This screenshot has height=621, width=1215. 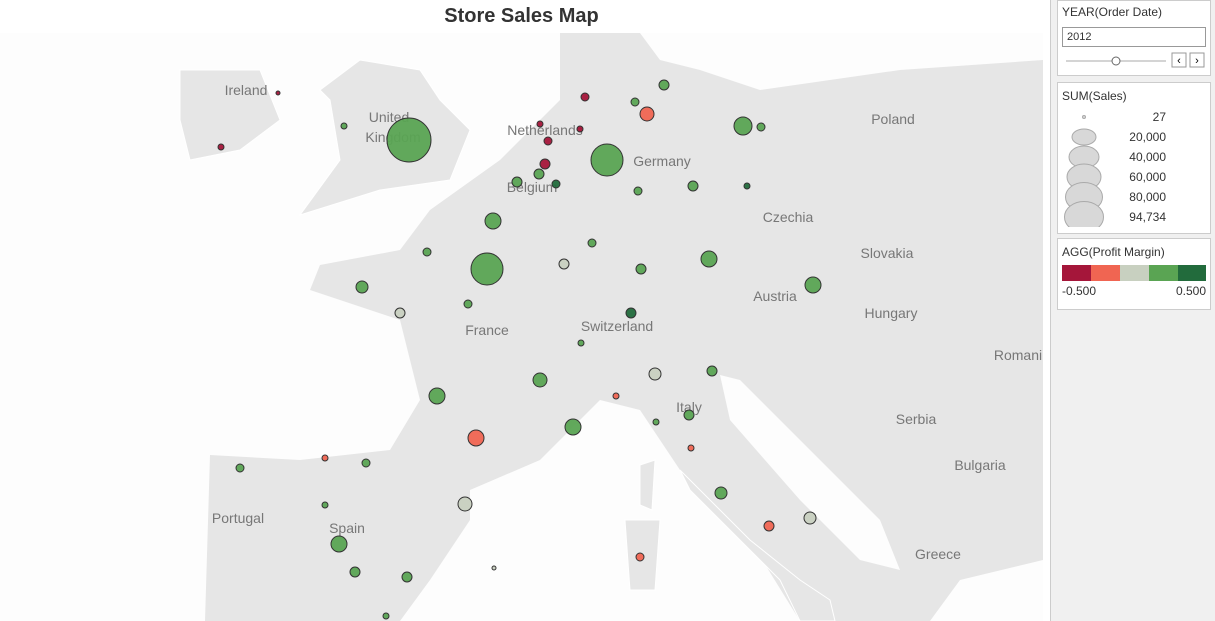 I want to click on color-legend: AGG(Profit Margin) -0.500 0.500, so click(x=1134, y=274).